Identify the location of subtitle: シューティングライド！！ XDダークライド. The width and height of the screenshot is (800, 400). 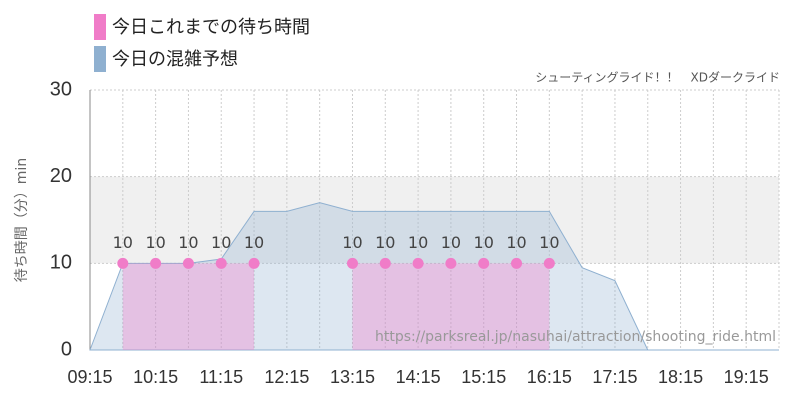
(657, 77).